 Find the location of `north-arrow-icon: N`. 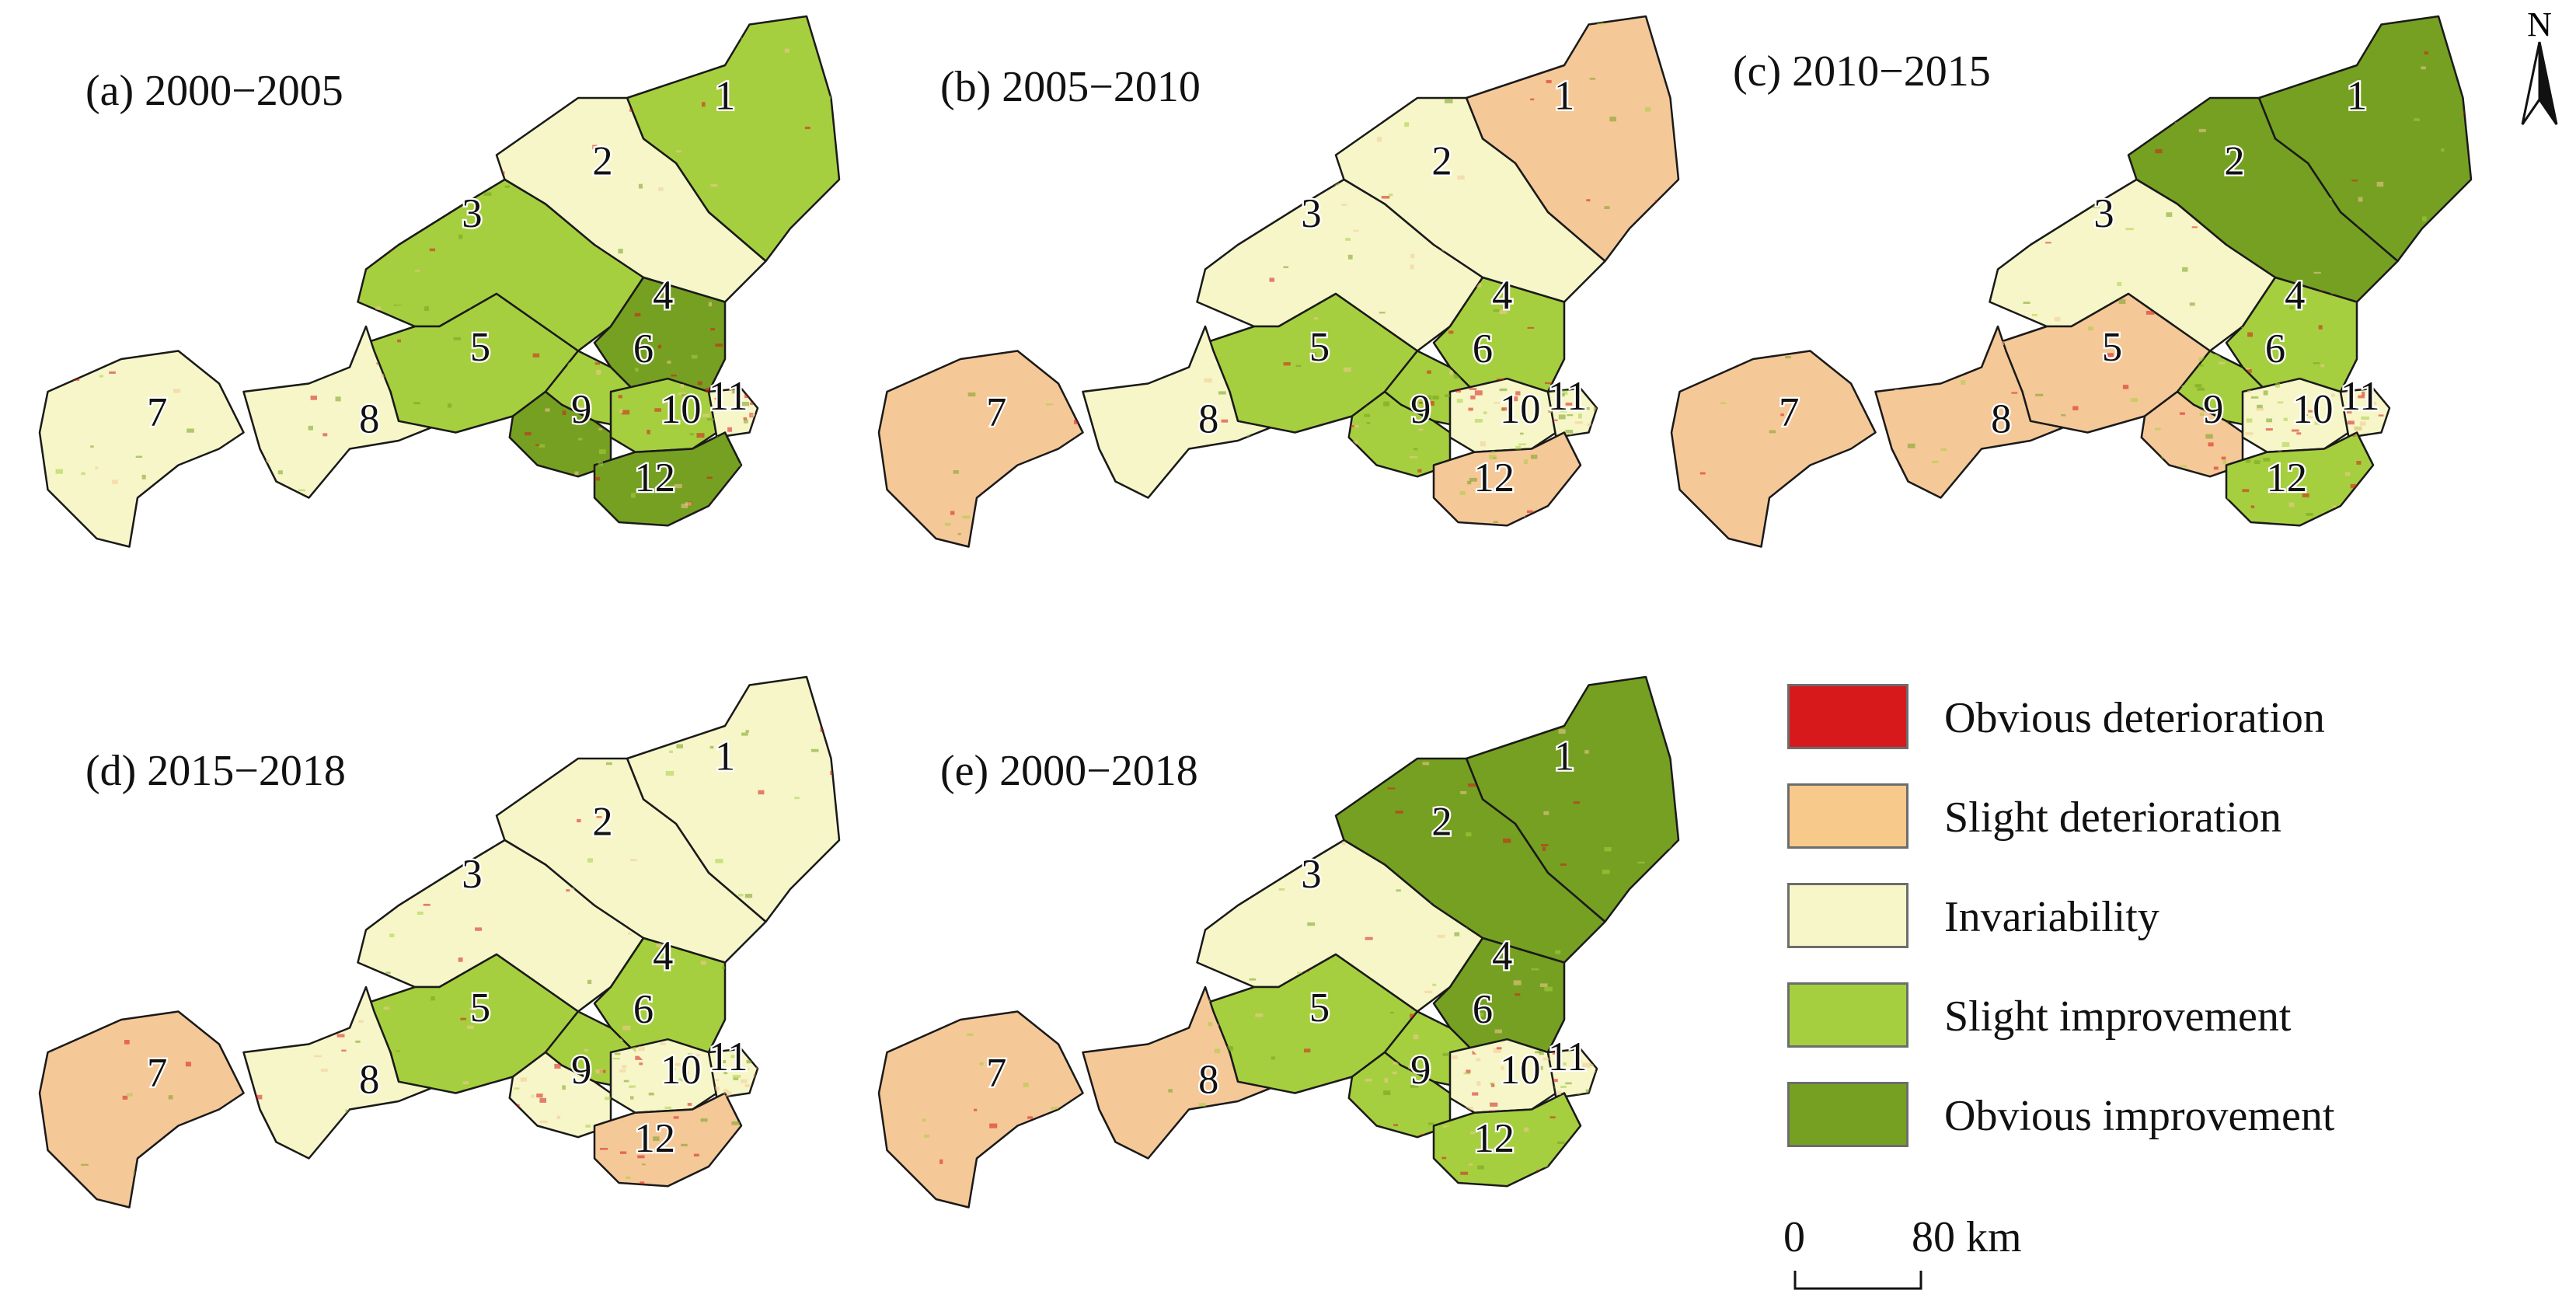

north-arrow-icon: N is located at coordinates (2539, 65).